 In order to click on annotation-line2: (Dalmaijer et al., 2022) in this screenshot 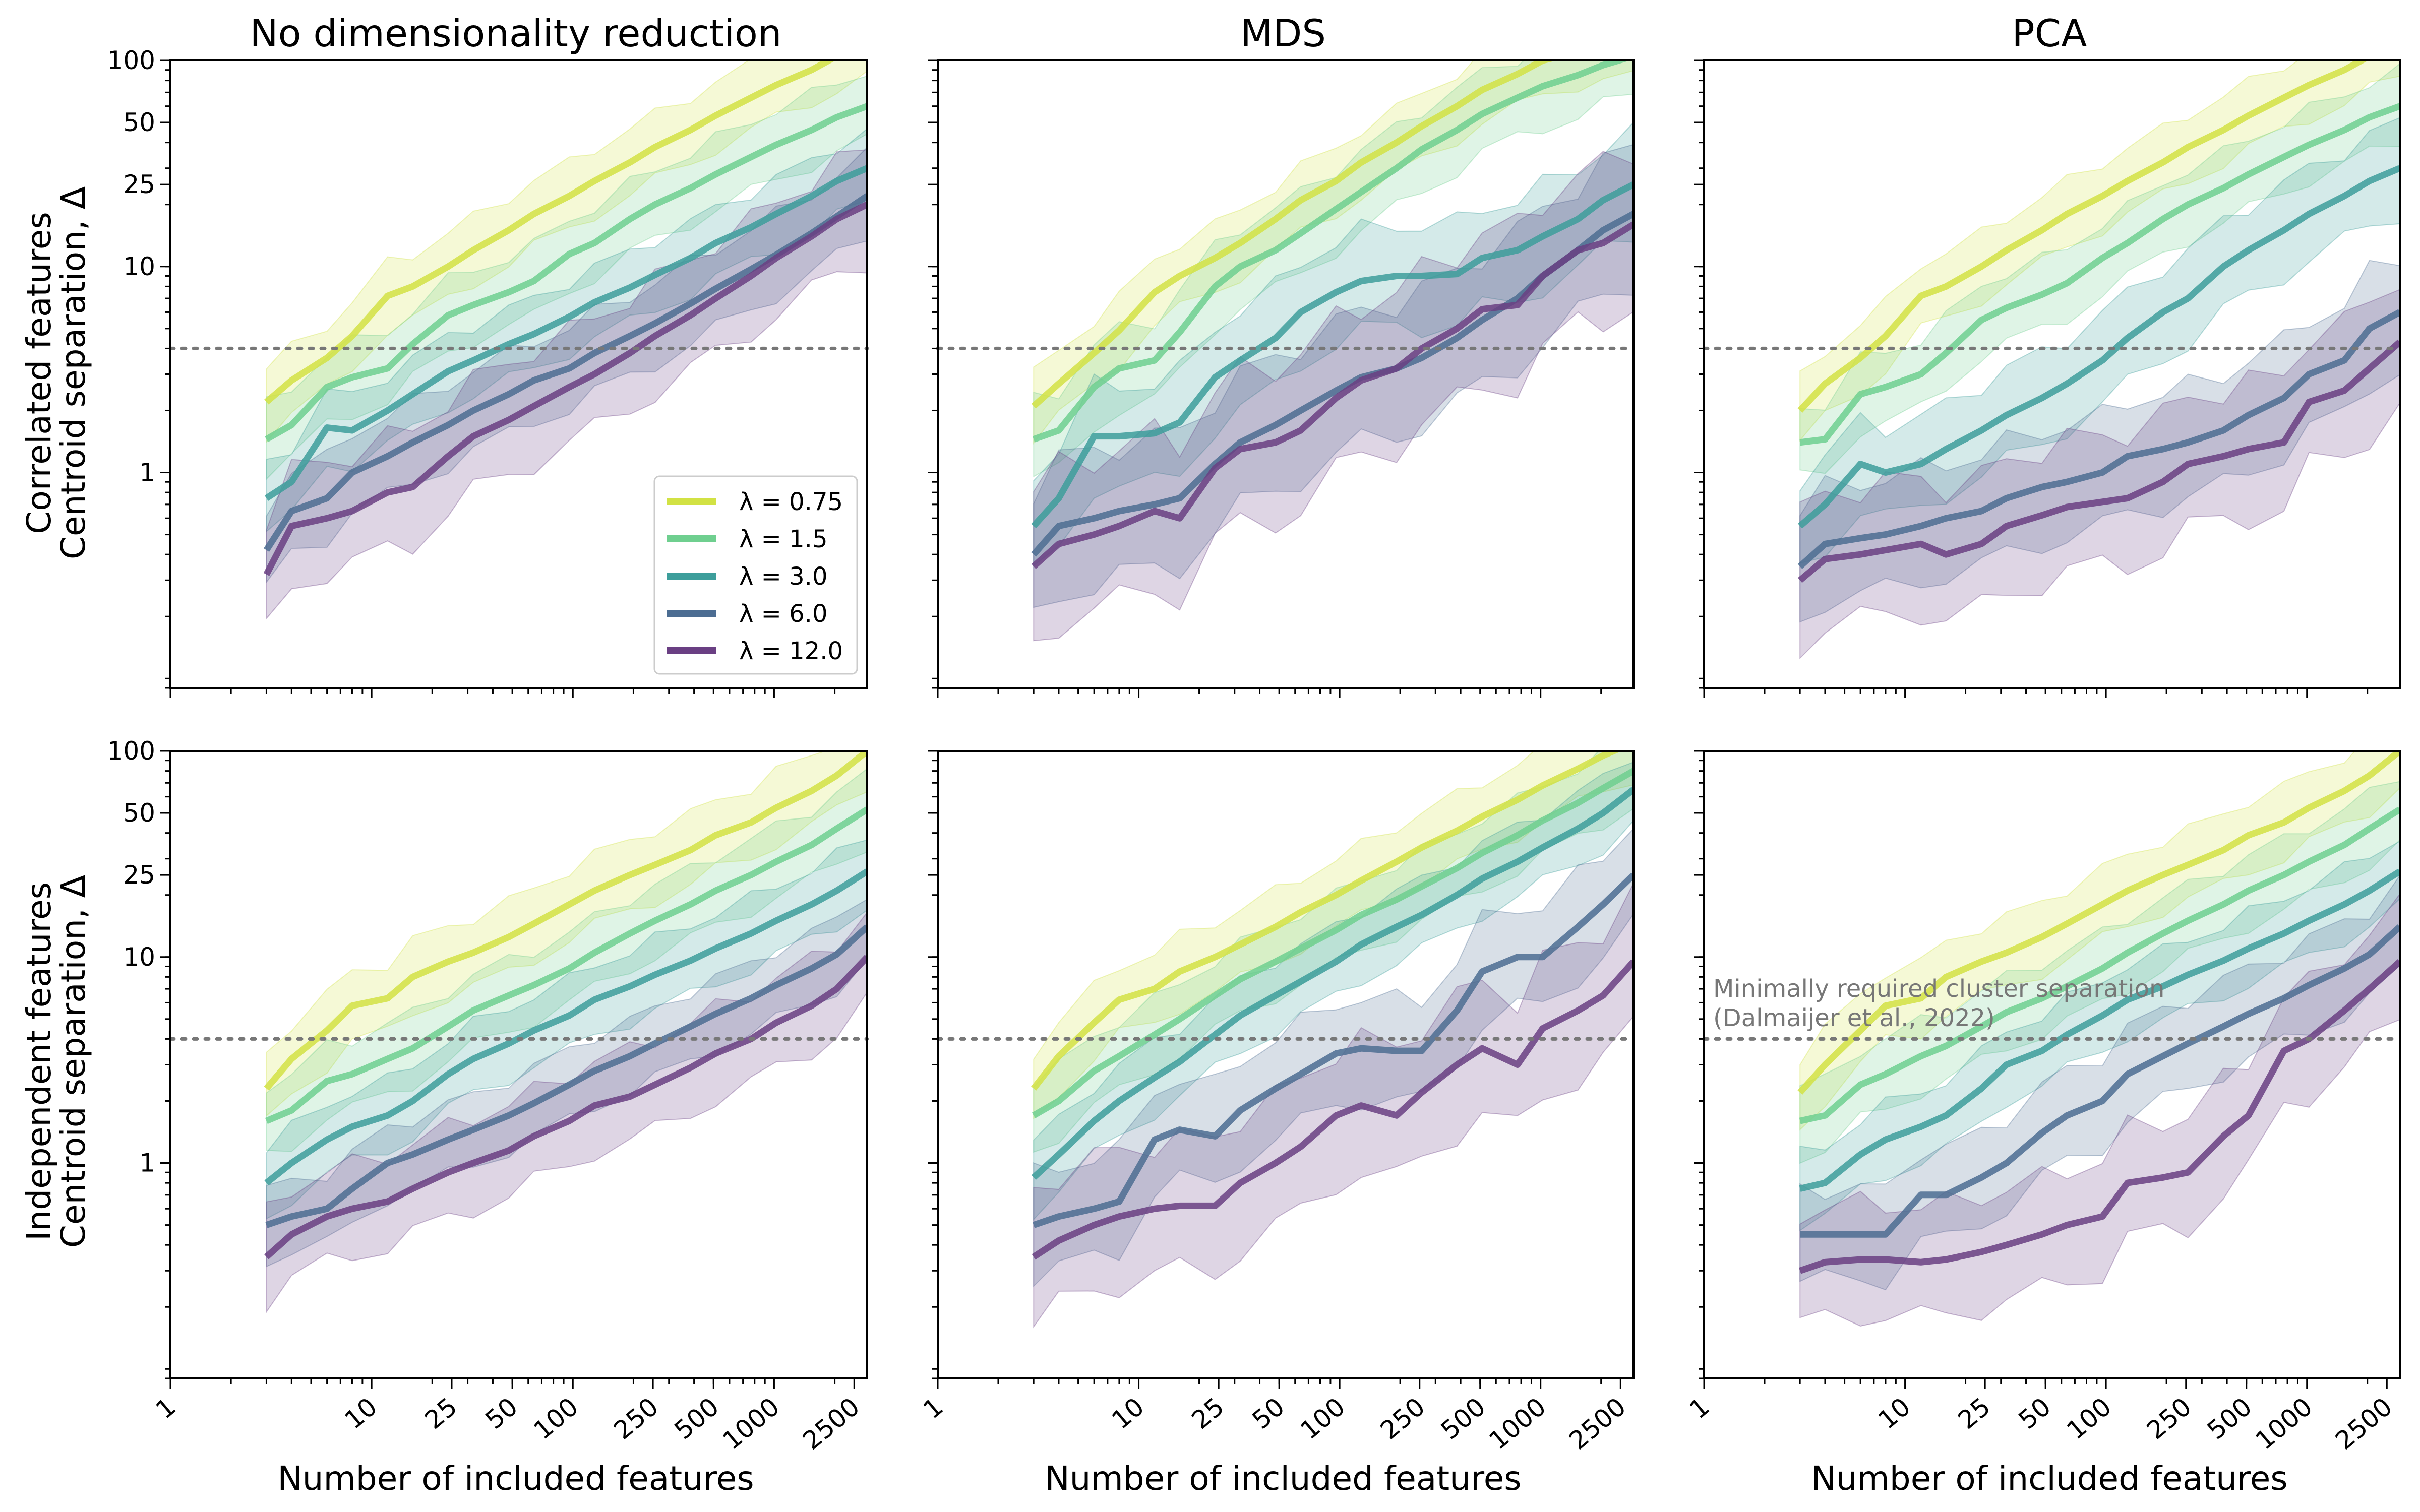, I will do `click(1854, 1018)`.